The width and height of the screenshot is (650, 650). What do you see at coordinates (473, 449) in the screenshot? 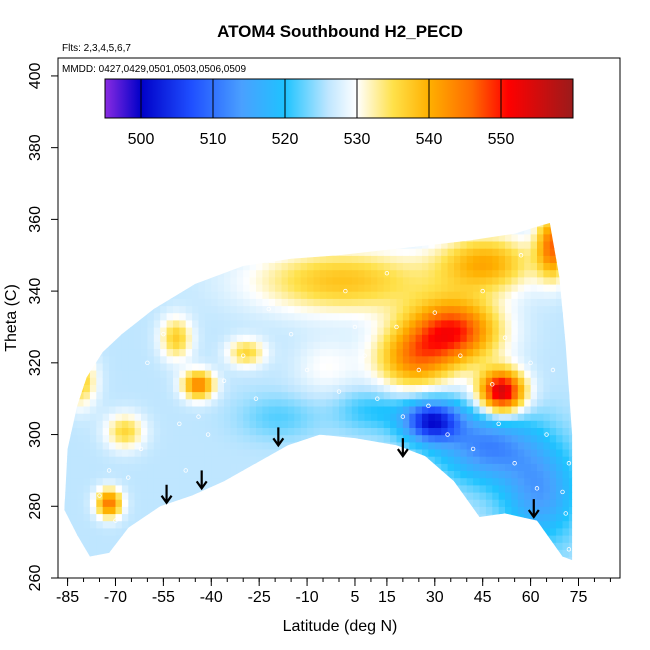
I see `sample-point` at bounding box center [473, 449].